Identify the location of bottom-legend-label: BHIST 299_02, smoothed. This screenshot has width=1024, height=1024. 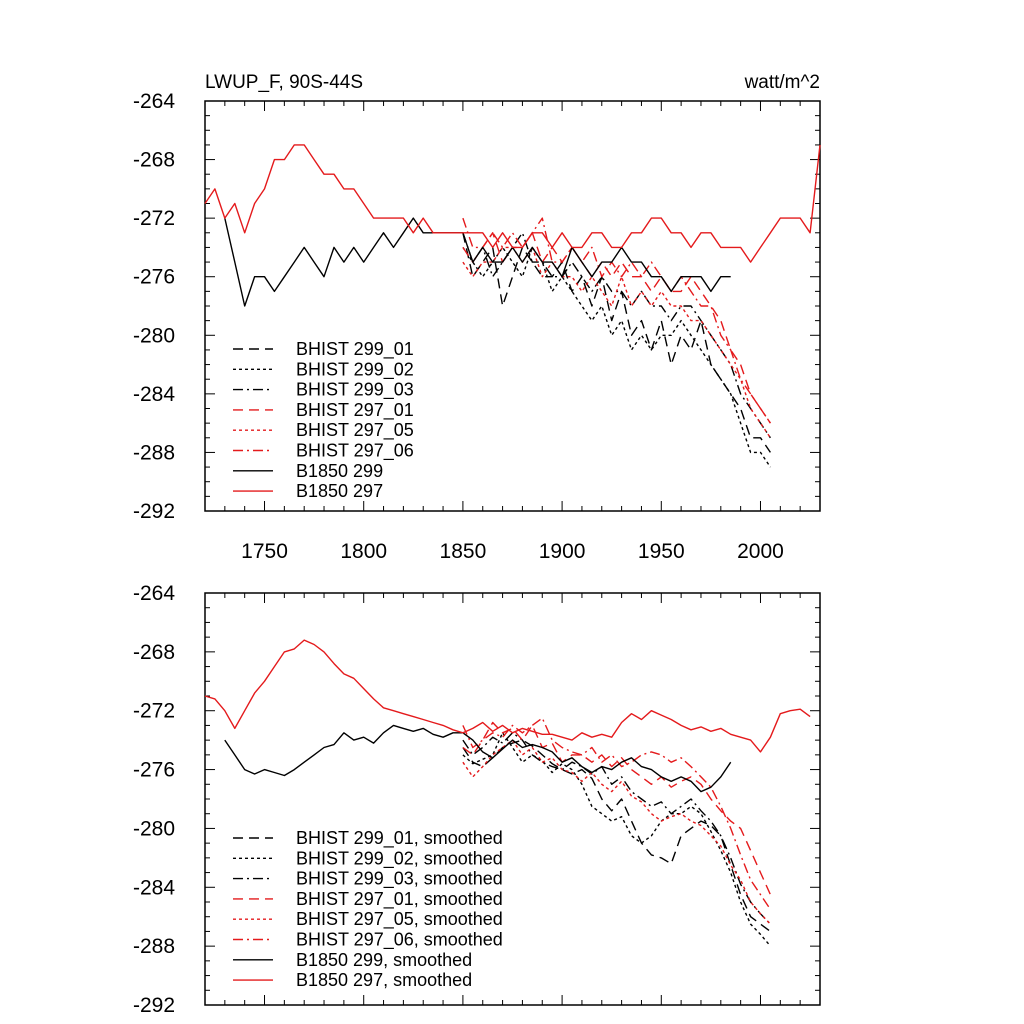
(399, 858).